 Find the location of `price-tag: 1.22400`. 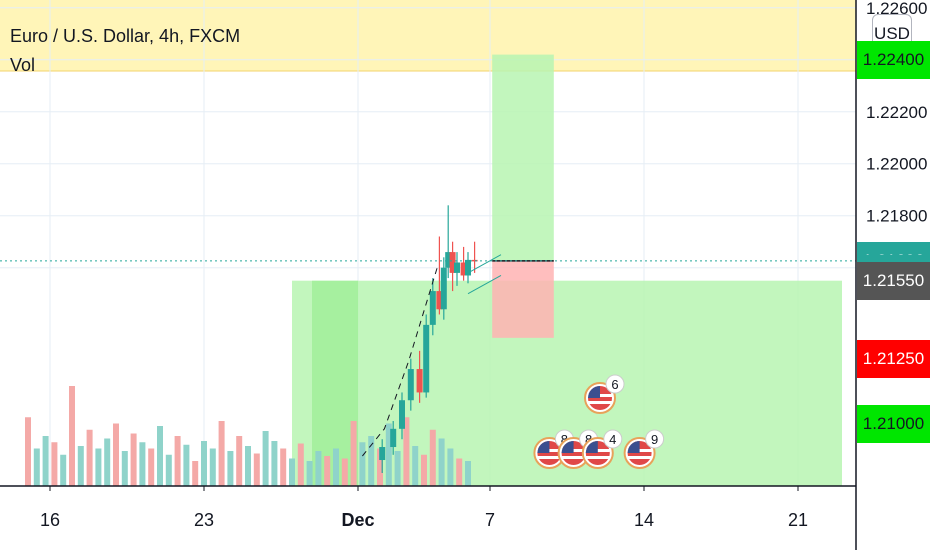

price-tag: 1.22400 is located at coordinates (893, 59).